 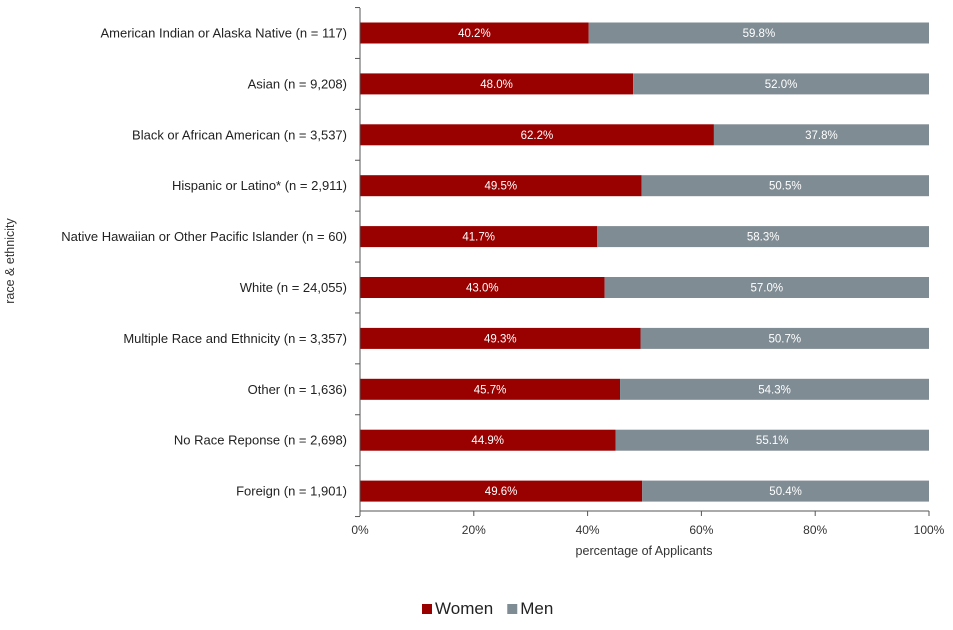 I want to click on data-label-men-3: 50.5%, so click(x=785, y=187).